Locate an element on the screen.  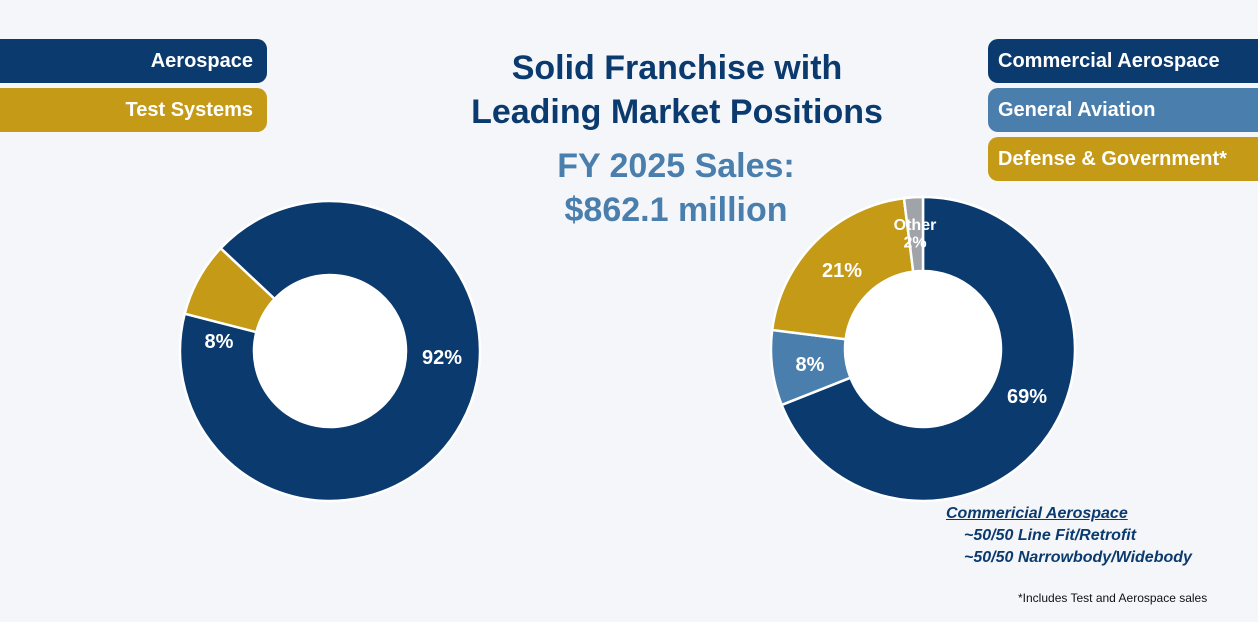
slice-commercial-aerospace is located at coordinates (928, 349).